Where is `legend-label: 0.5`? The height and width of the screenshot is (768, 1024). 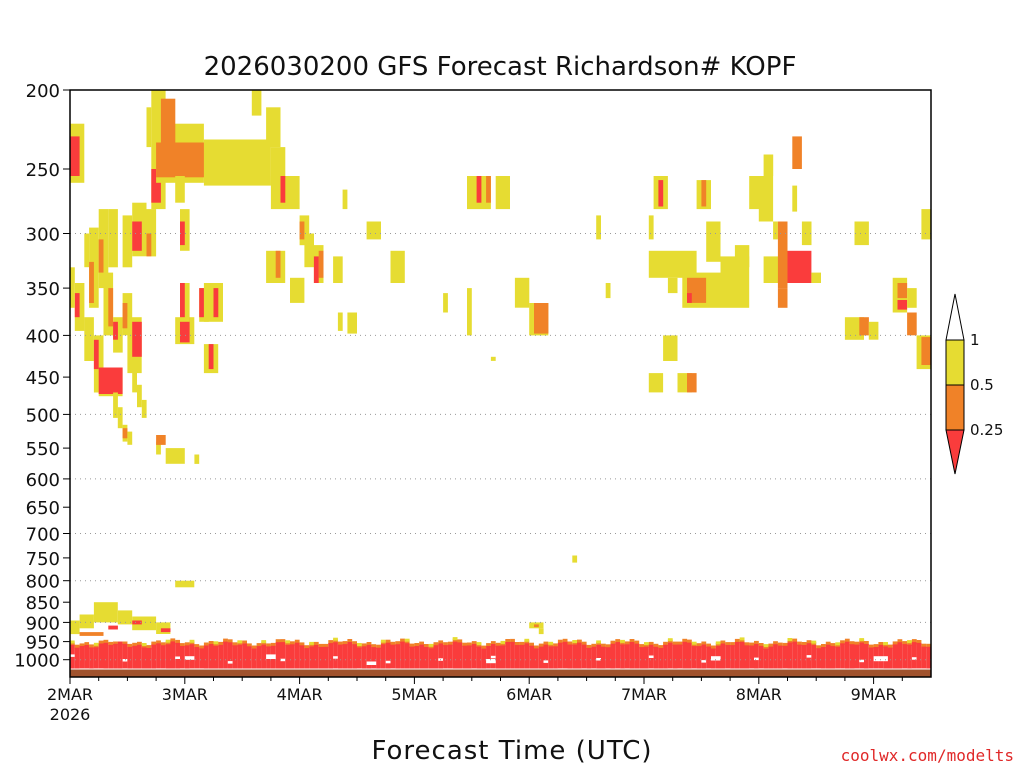
legend-label: 0.5 is located at coordinates (982, 385).